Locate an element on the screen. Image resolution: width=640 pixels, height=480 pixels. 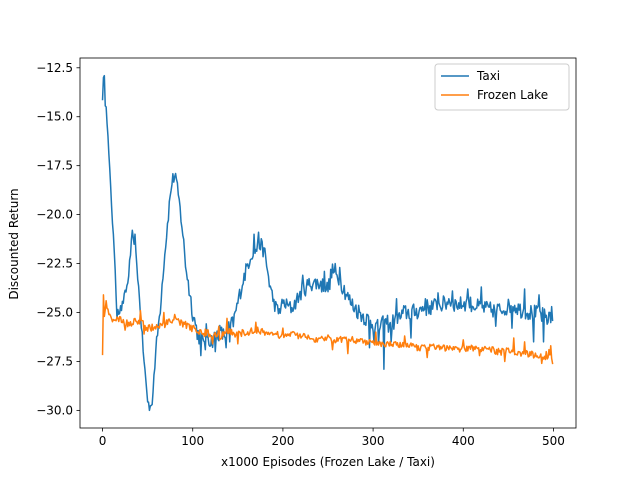
y-tick-label: −30.0 is located at coordinates (54, 410).